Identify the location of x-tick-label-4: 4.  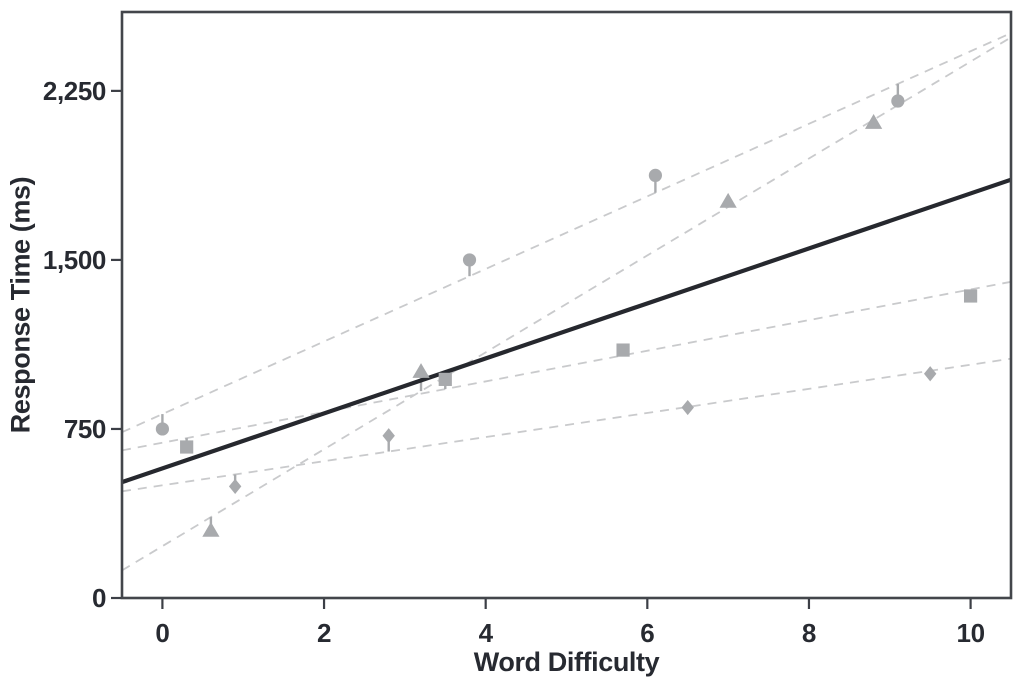
(486, 633).